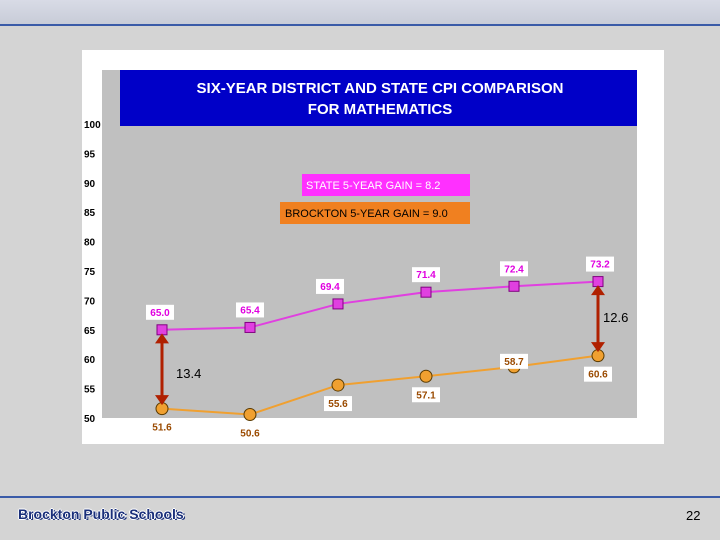 This screenshot has height=540, width=720. I want to click on gap-2006-label: 12.6, so click(615, 317).